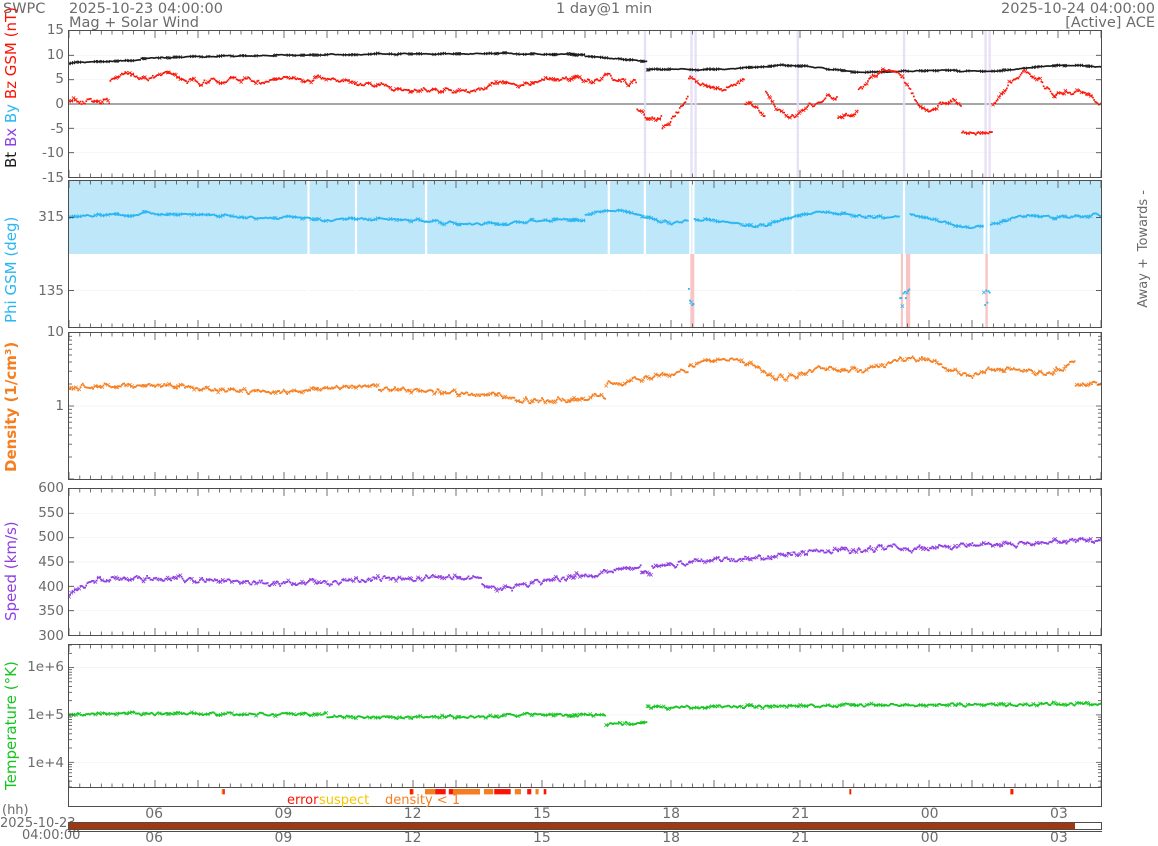  Describe the element at coordinates (51, 835) in the screenshot. I see `time-label: 04:00:00` at that location.